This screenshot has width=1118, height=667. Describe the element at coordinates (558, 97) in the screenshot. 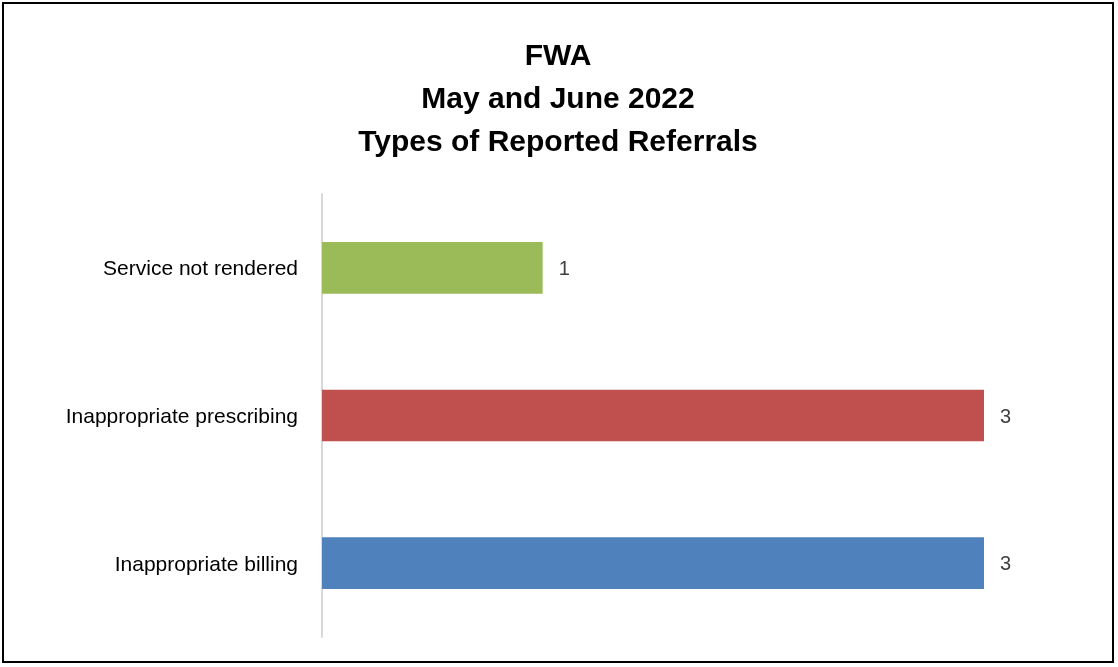

I see `chart-title: FWA May and June 2022 Types of Reported Referrals` at that location.